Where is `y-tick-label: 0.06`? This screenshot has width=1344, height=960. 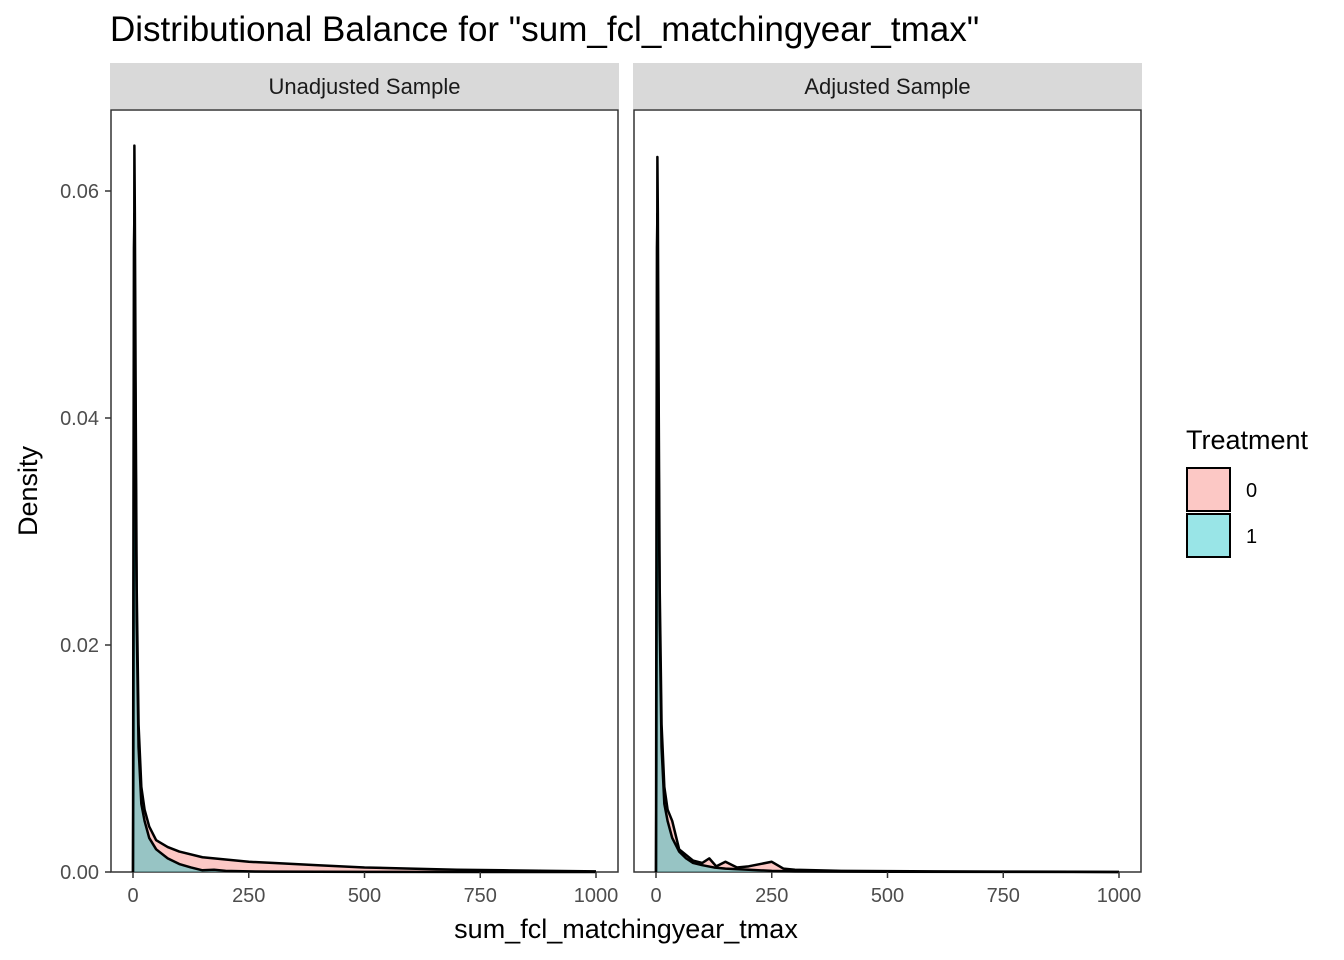
y-tick-label: 0.06 is located at coordinates (79, 192).